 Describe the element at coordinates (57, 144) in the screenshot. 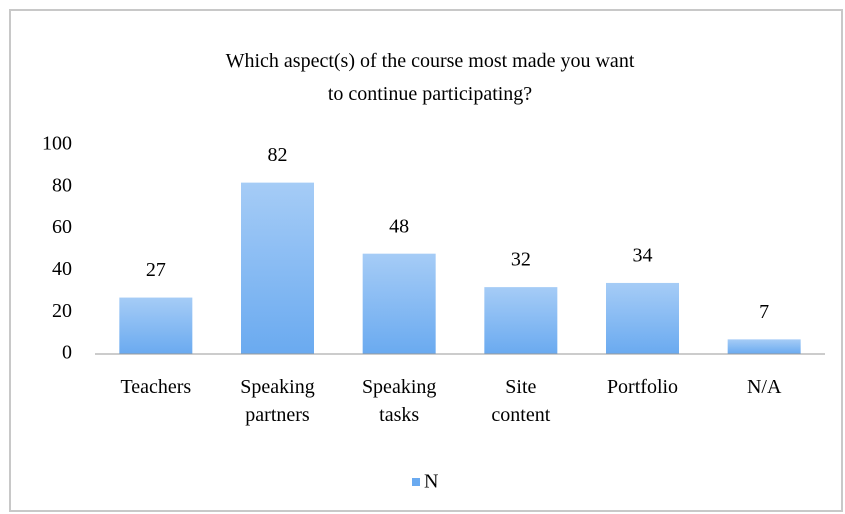

I see `y-tick-label: 100` at that location.